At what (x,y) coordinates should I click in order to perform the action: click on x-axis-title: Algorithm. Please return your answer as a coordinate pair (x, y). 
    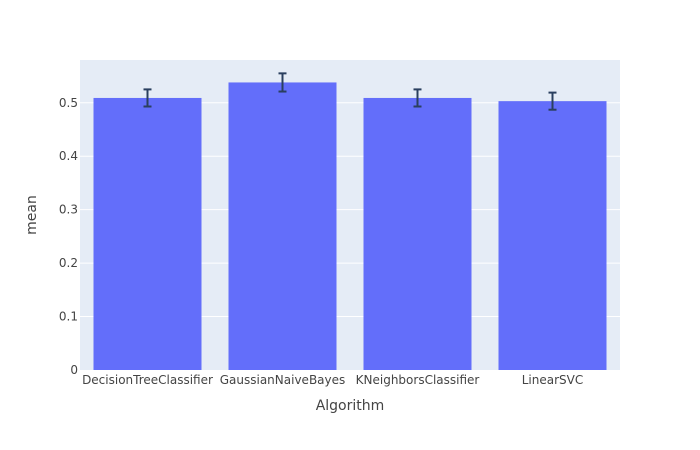
    Looking at the image, I should click on (350, 406).